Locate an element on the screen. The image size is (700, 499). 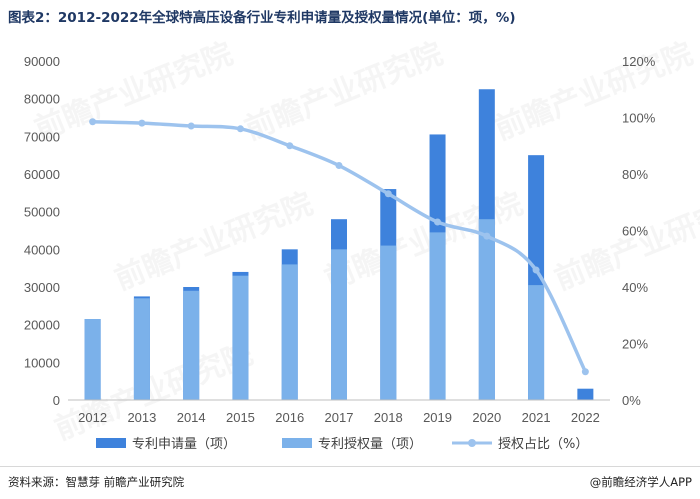
ratio-point-2021 is located at coordinates (536, 270).